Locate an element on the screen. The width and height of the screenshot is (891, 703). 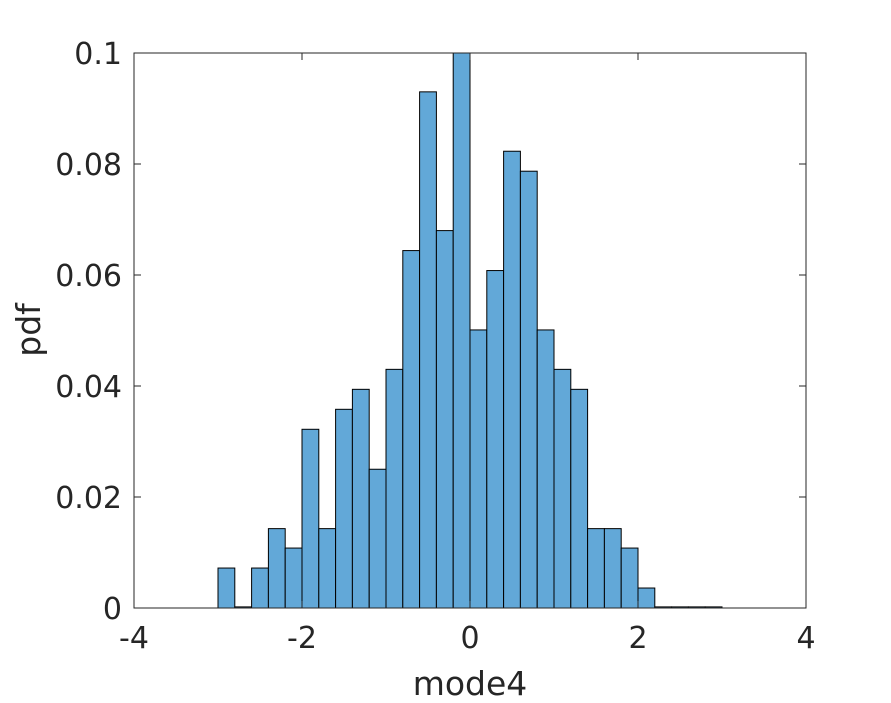
x-tick-label-3: 2 is located at coordinates (637, 638).